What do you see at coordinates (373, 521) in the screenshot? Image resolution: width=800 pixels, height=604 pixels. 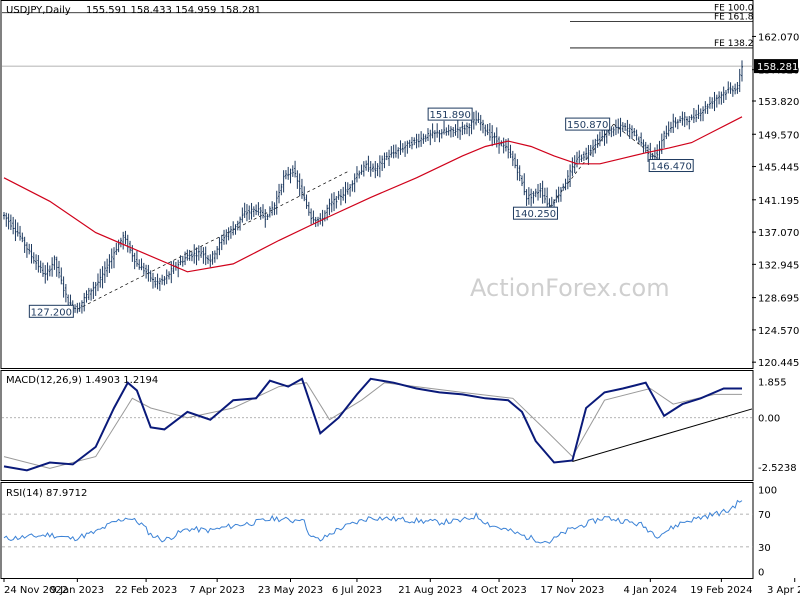 I see `rsi-line` at bounding box center [373, 521].